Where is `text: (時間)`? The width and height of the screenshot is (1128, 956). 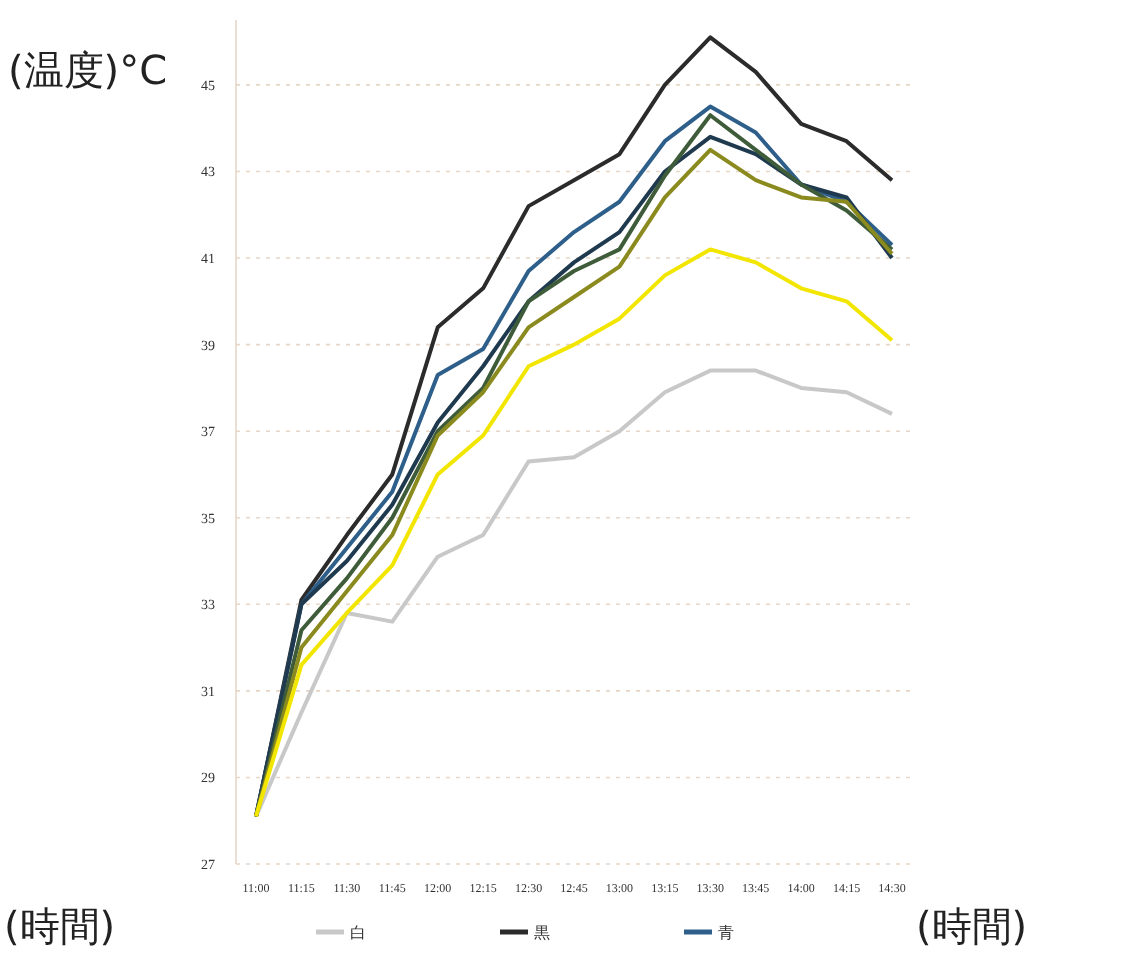
text: (時間) is located at coordinates (60, 926).